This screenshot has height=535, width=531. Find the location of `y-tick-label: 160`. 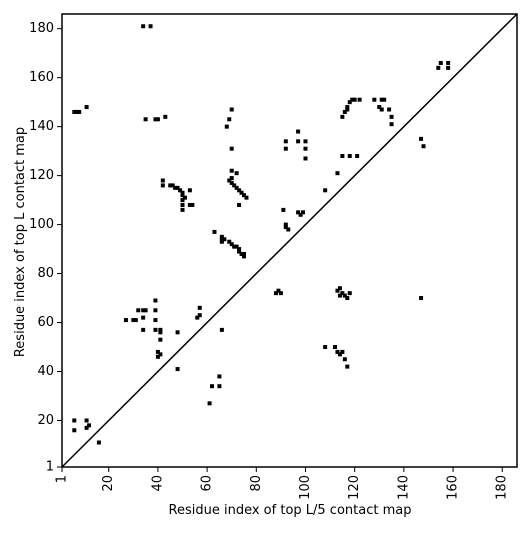

y-tick-label: 160 is located at coordinates (41, 77).